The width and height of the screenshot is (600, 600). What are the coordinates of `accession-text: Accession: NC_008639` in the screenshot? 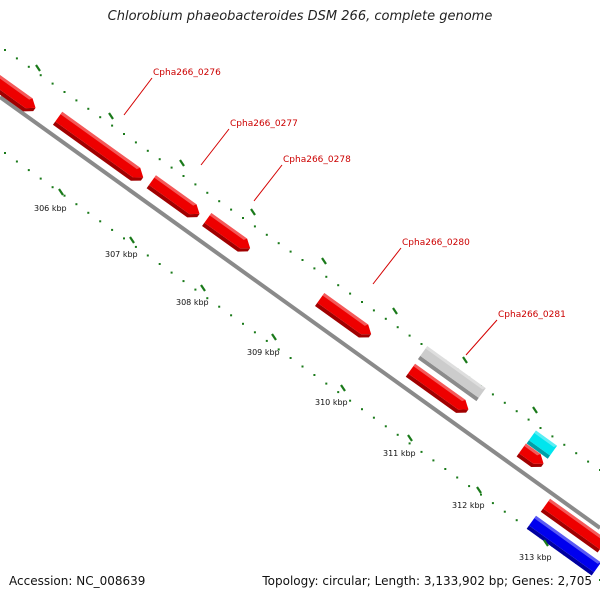 It's located at (77, 581).